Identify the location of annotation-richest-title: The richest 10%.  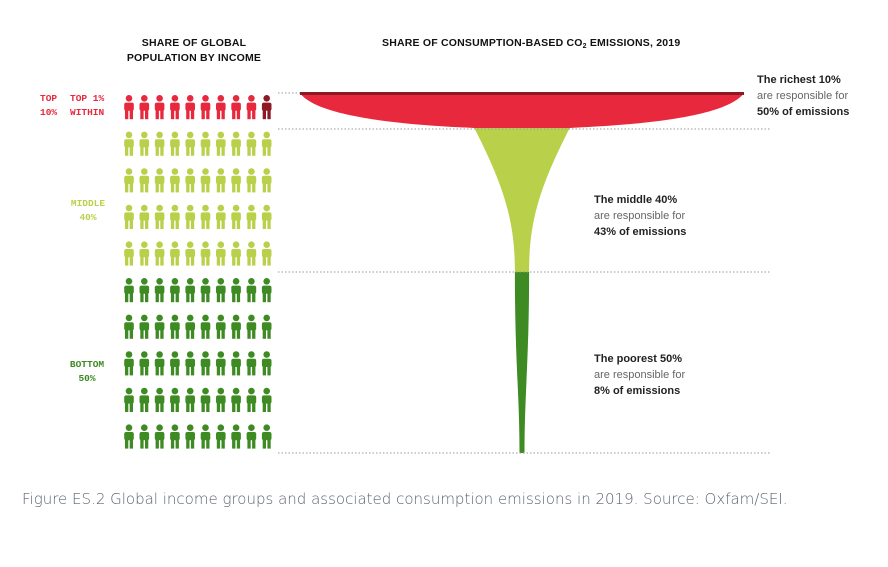
(799, 80).